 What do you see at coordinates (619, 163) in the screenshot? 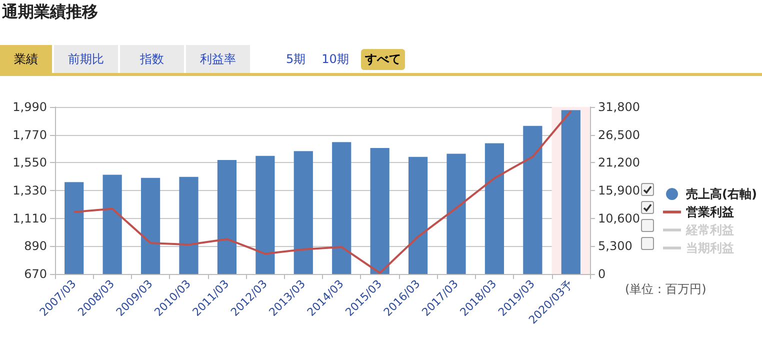
I see `y2-tick-label: 21,200` at bounding box center [619, 163].